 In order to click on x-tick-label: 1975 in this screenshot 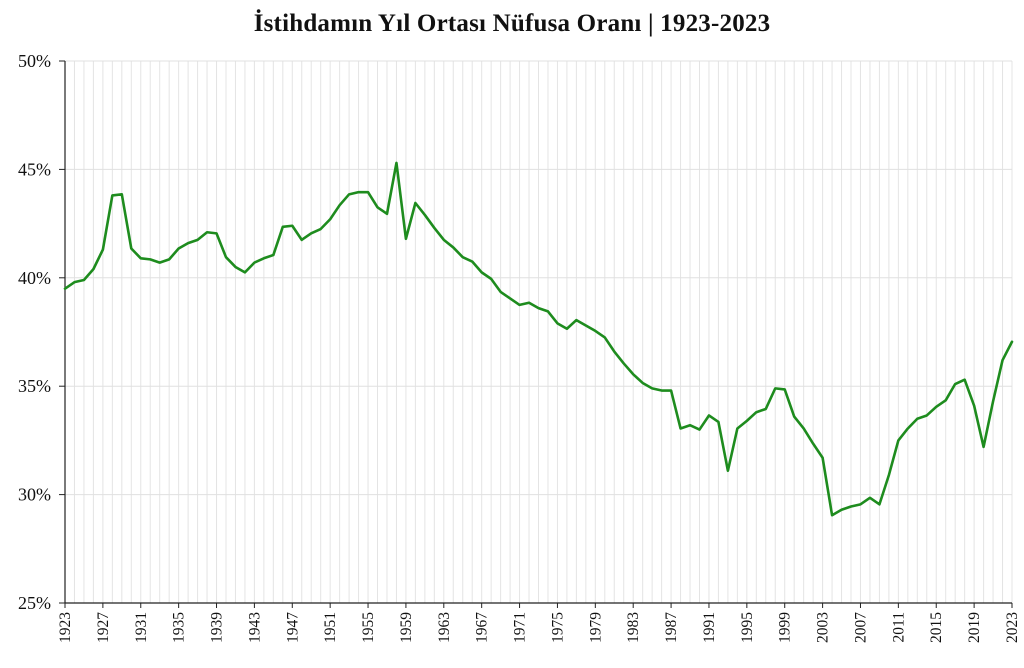, I will do `click(557, 627)`.